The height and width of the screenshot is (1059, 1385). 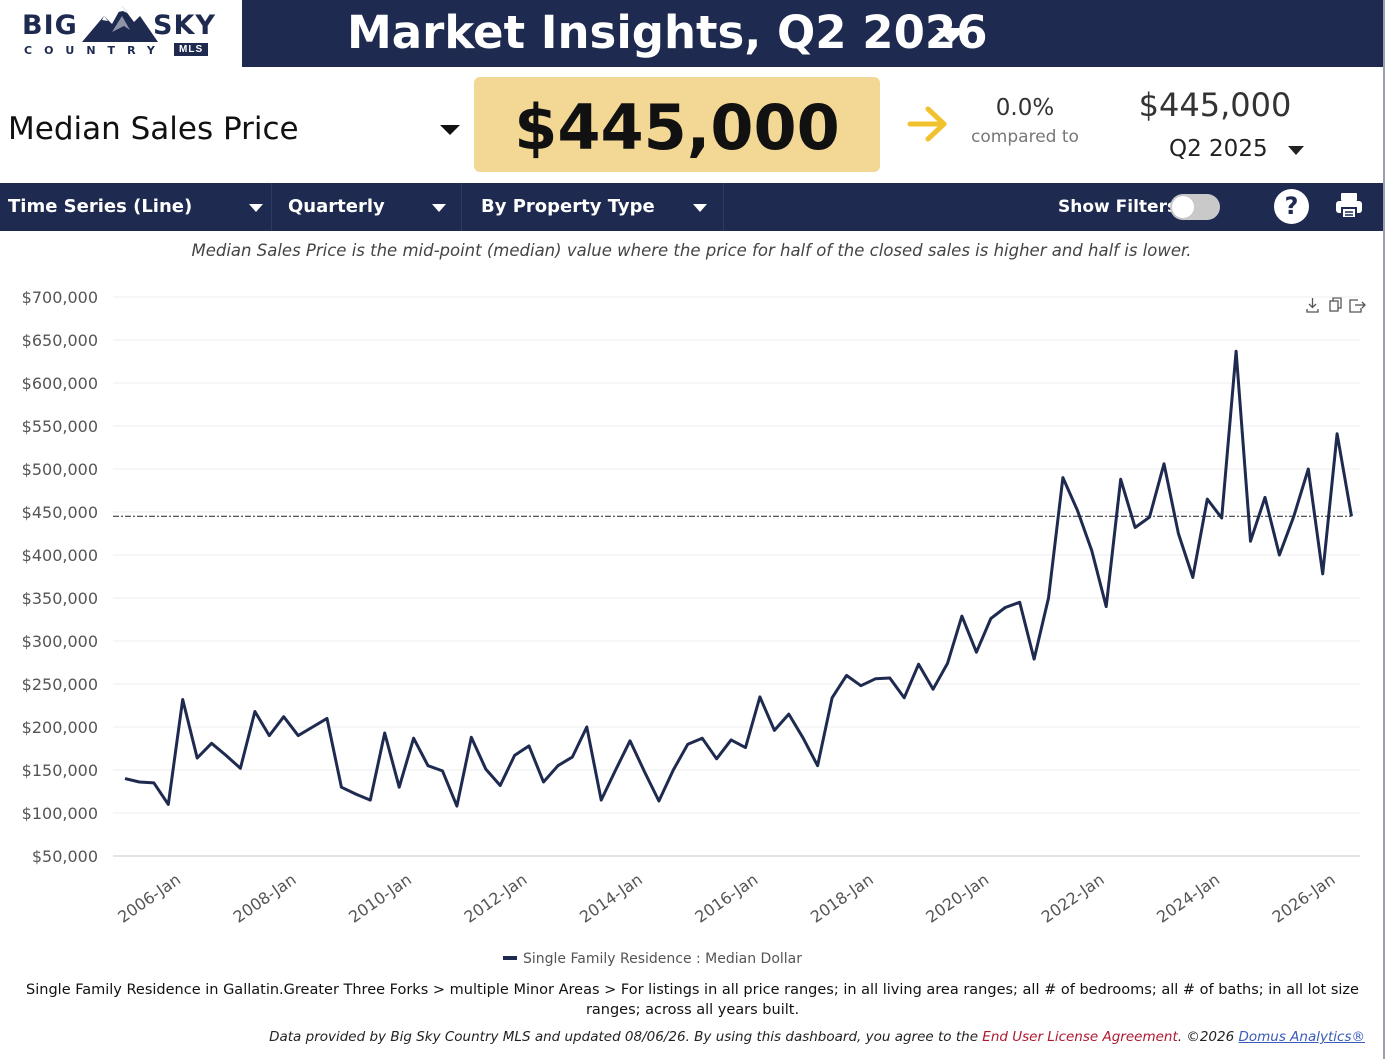 What do you see at coordinates (450, 130) in the screenshot?
I see `metric-caret-icon` at bounding box center [450, 130].